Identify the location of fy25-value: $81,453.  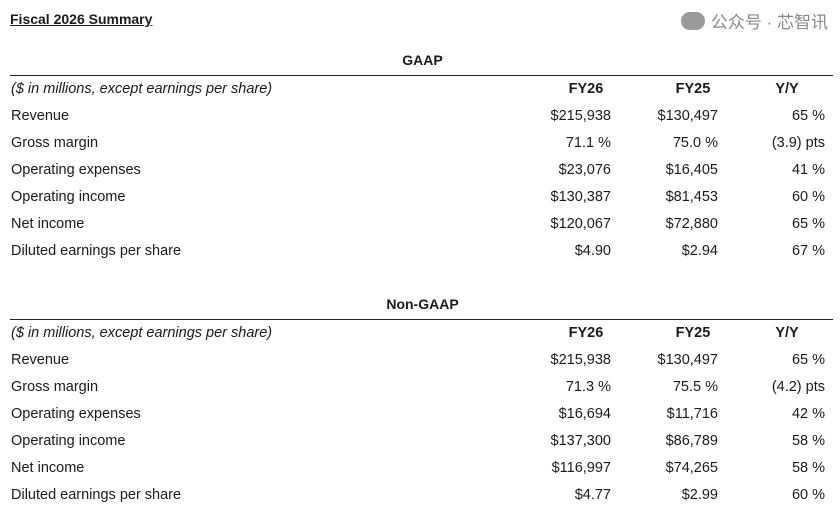
(691, 197).